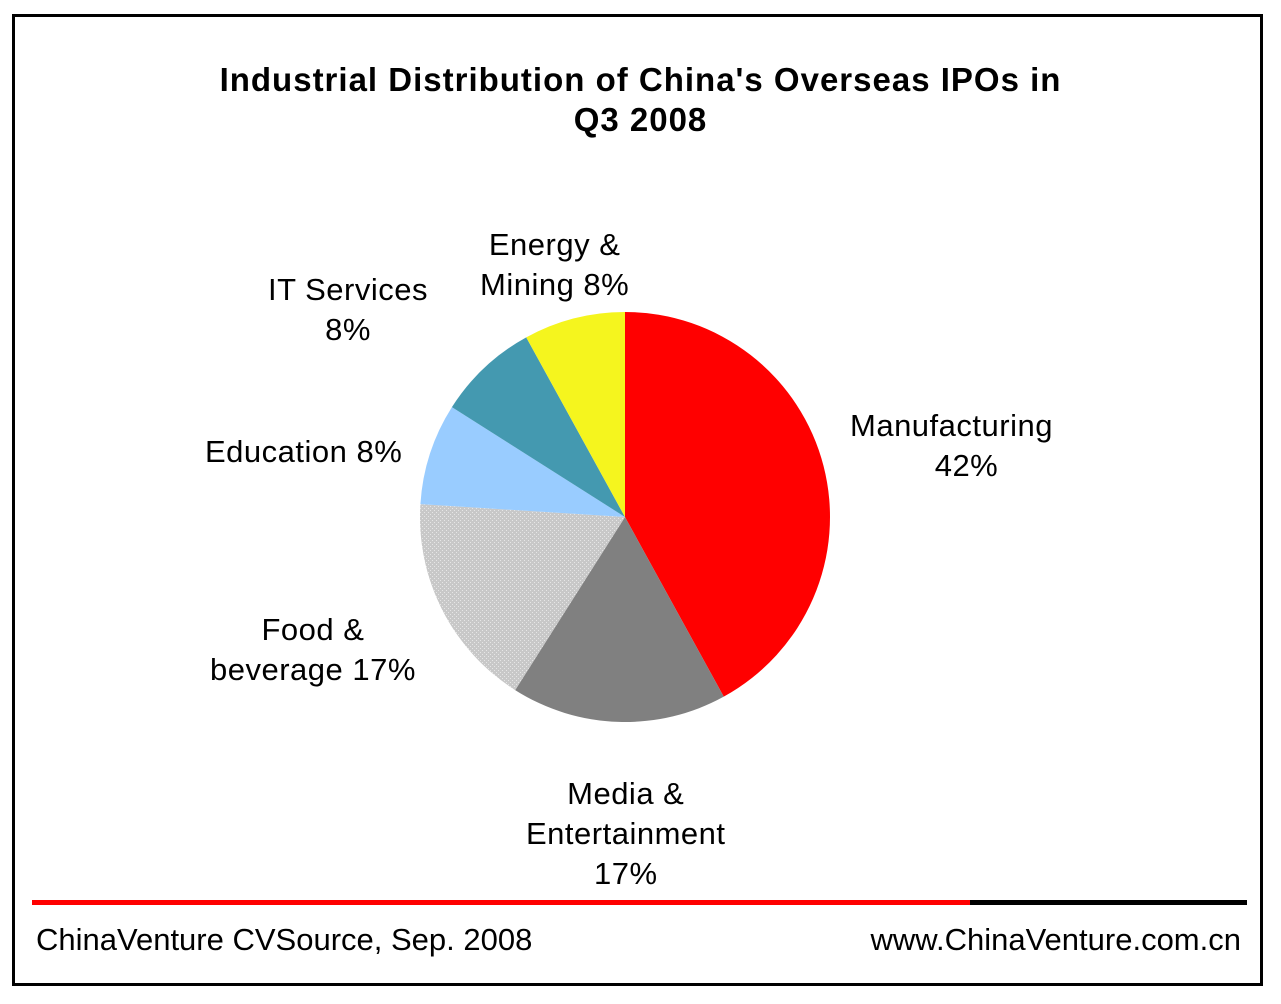 This screenshot has height=1004, width=1281. Describe the element at coordinates (313, 669) in the screenshot. I see `slice-label-food-line-2: beverage 17%` at that location.